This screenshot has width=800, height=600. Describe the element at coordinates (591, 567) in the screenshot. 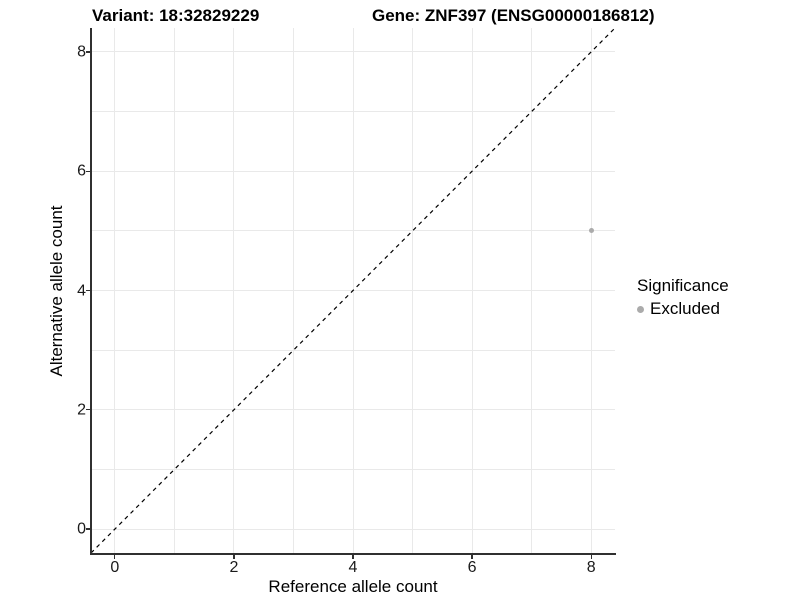

I see `x-tick-label: 8` at that location.